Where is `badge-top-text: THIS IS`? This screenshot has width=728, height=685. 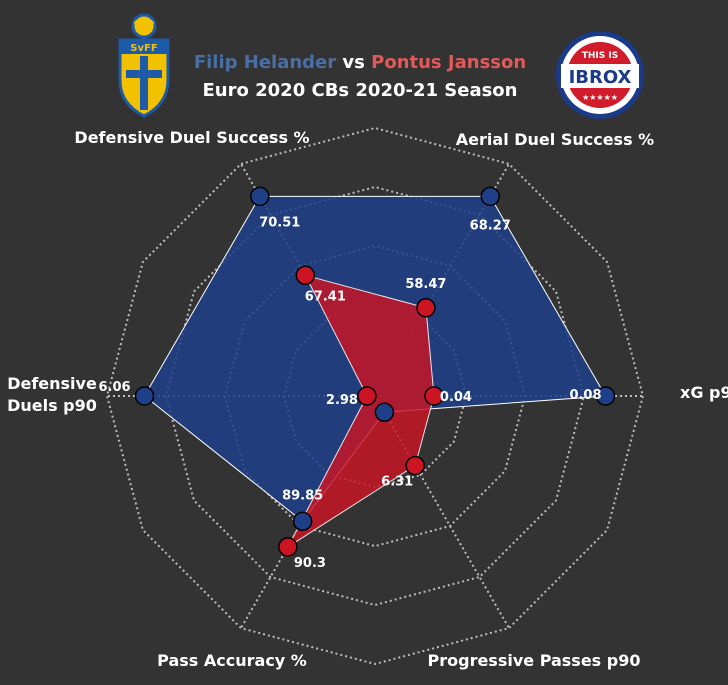
badge-top-text: THIS IS is located at coordinates (600, 56).